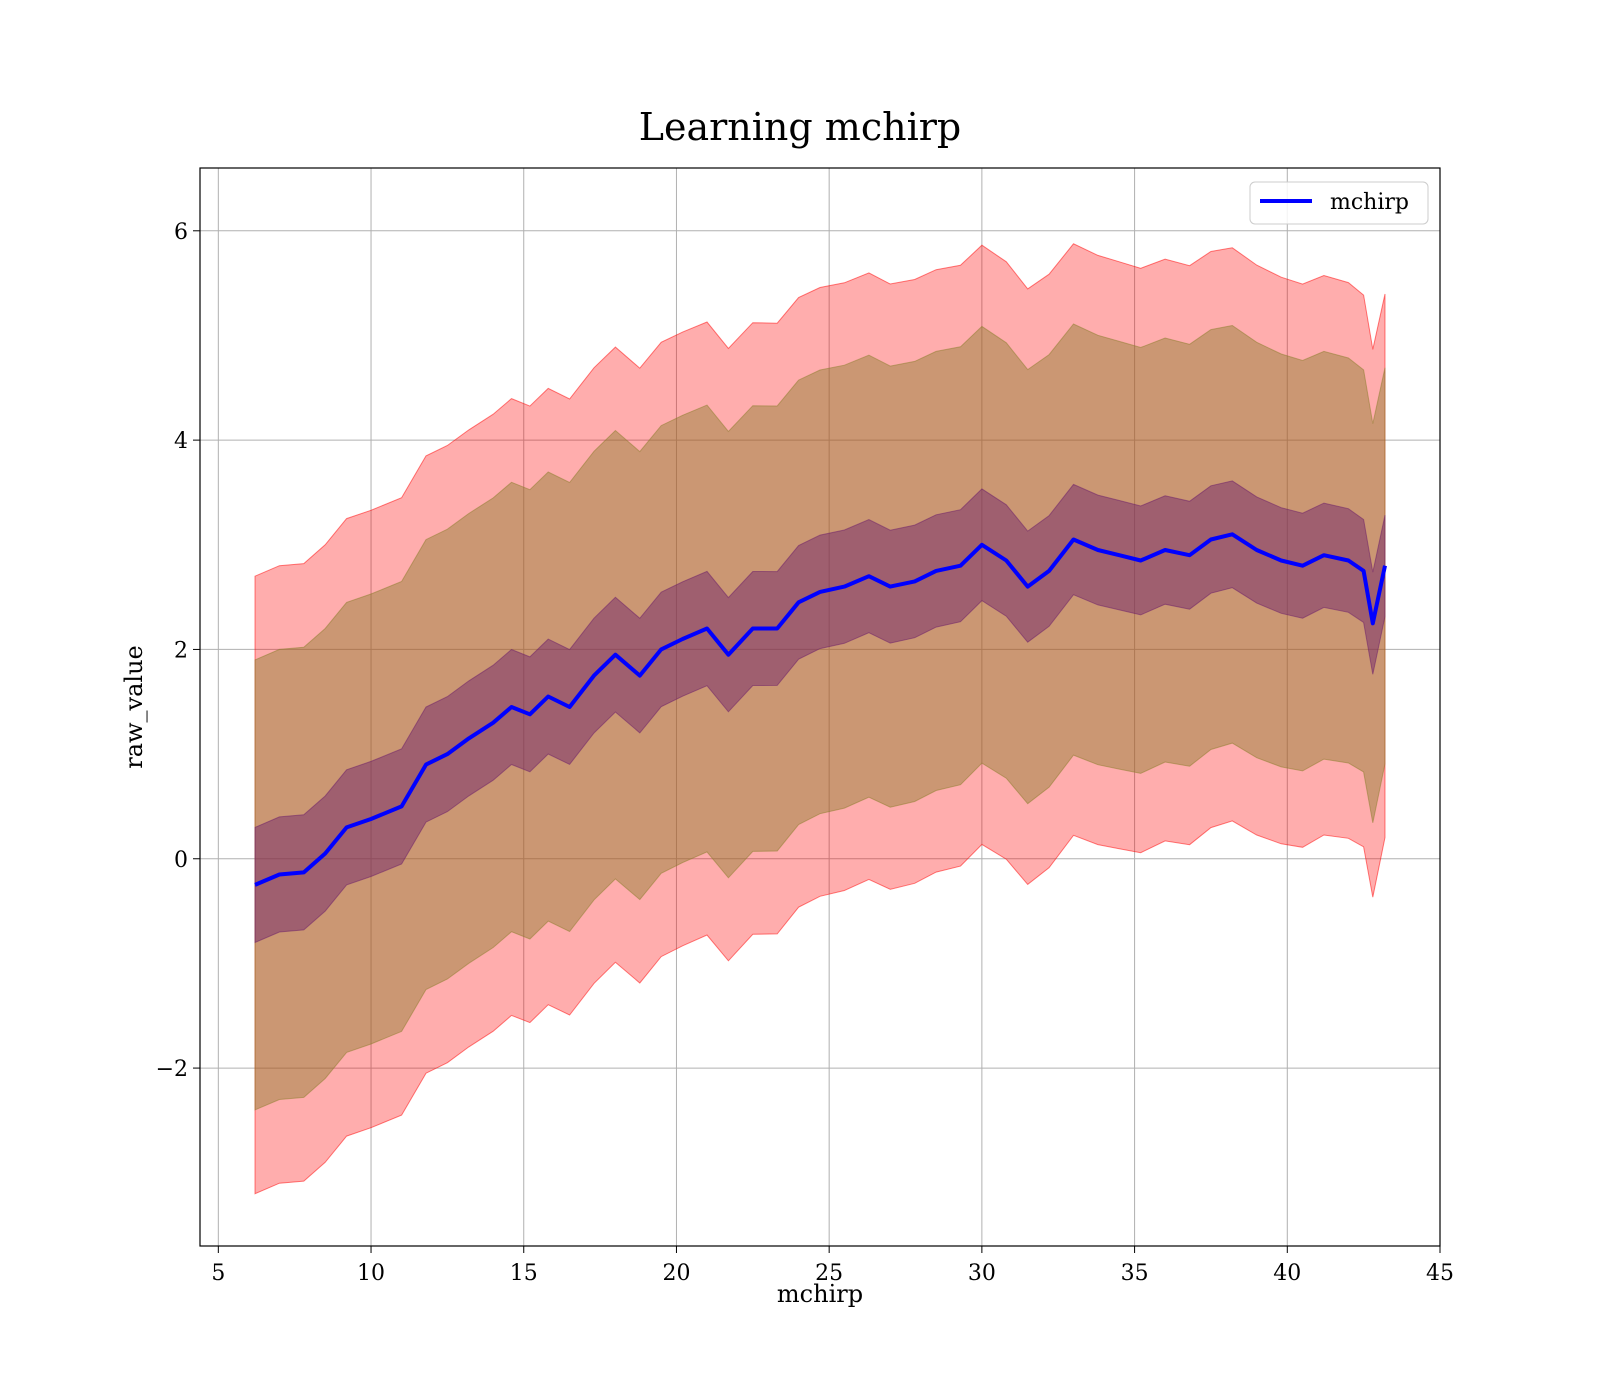  What do you see at coordinates (181, 441) in the screenshot?
I see `y-tick-label: 4` at bounding box center [181, 441].